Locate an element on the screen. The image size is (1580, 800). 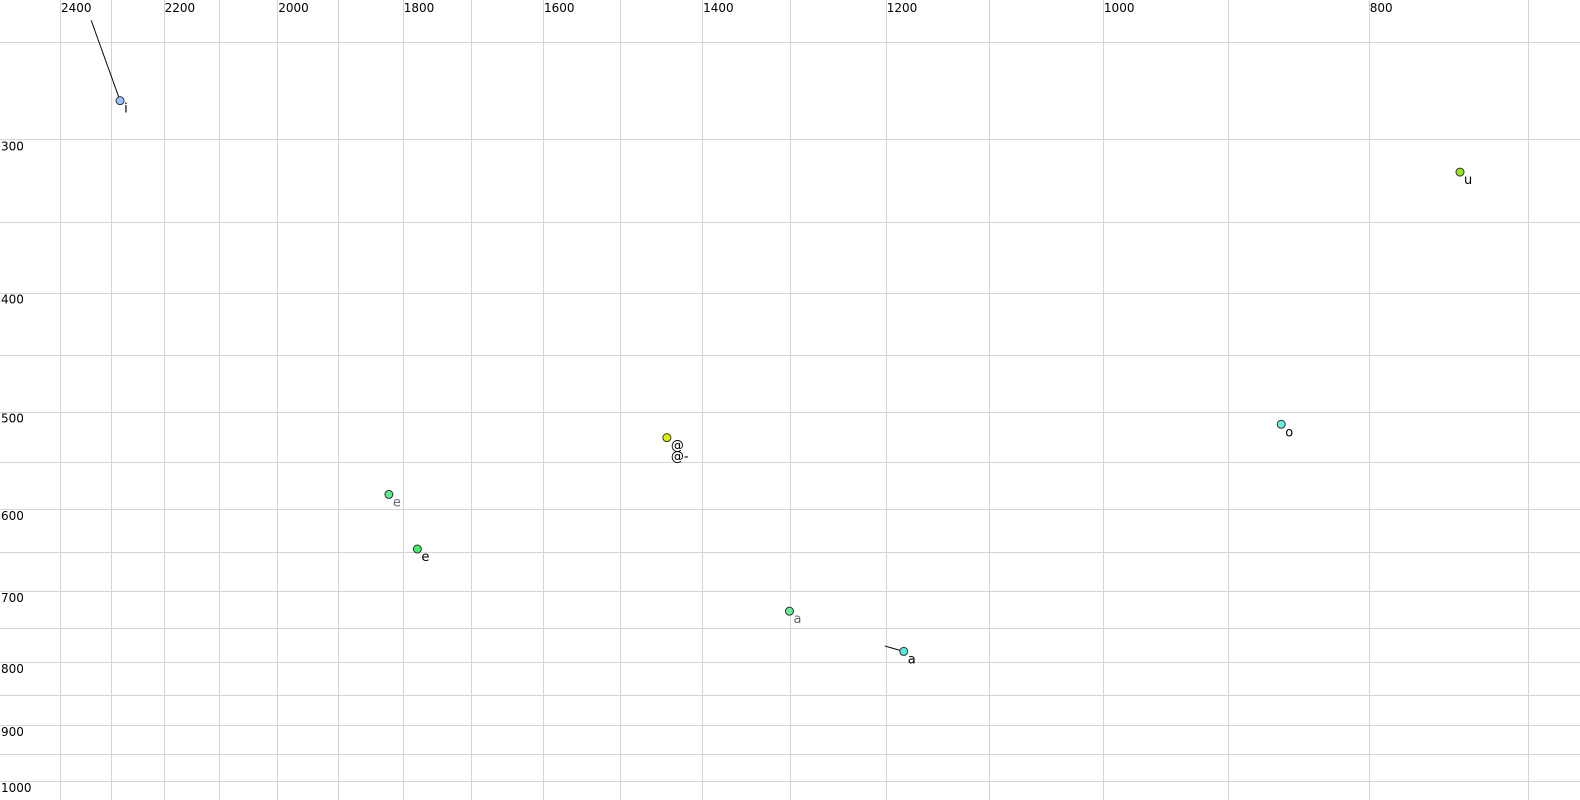
x-tick-label: 1200 is located at coordinates (902, 8).